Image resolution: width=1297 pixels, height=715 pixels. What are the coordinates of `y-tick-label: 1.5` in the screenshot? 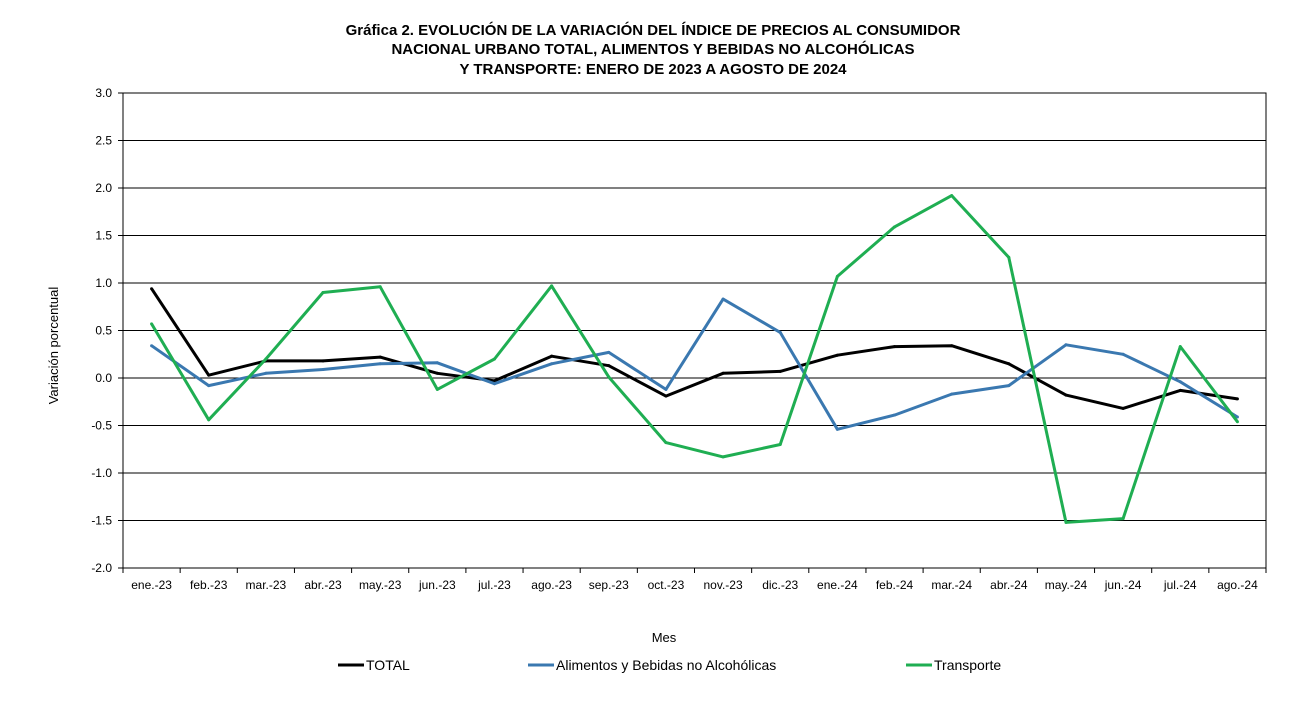 It's located at (103, 236).